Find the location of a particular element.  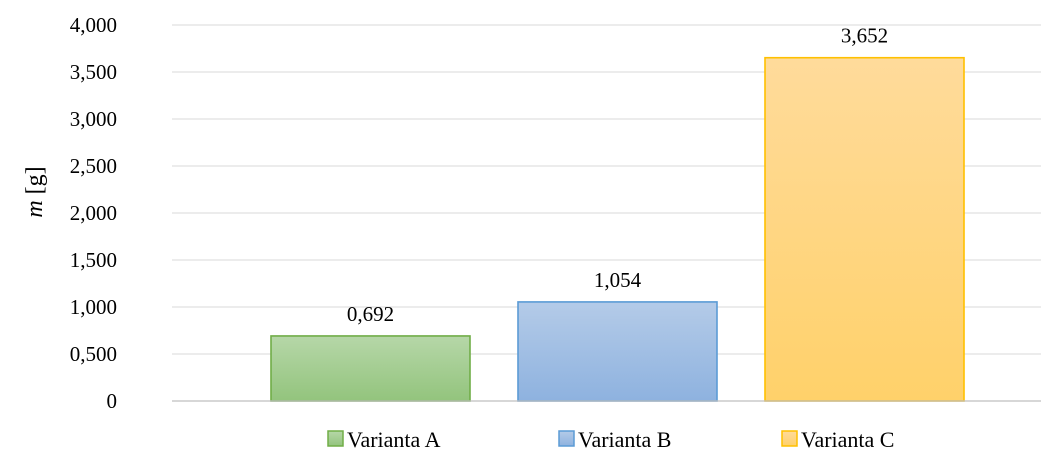

y-tick-label: 2,000 is located at coordinates (93, 213).